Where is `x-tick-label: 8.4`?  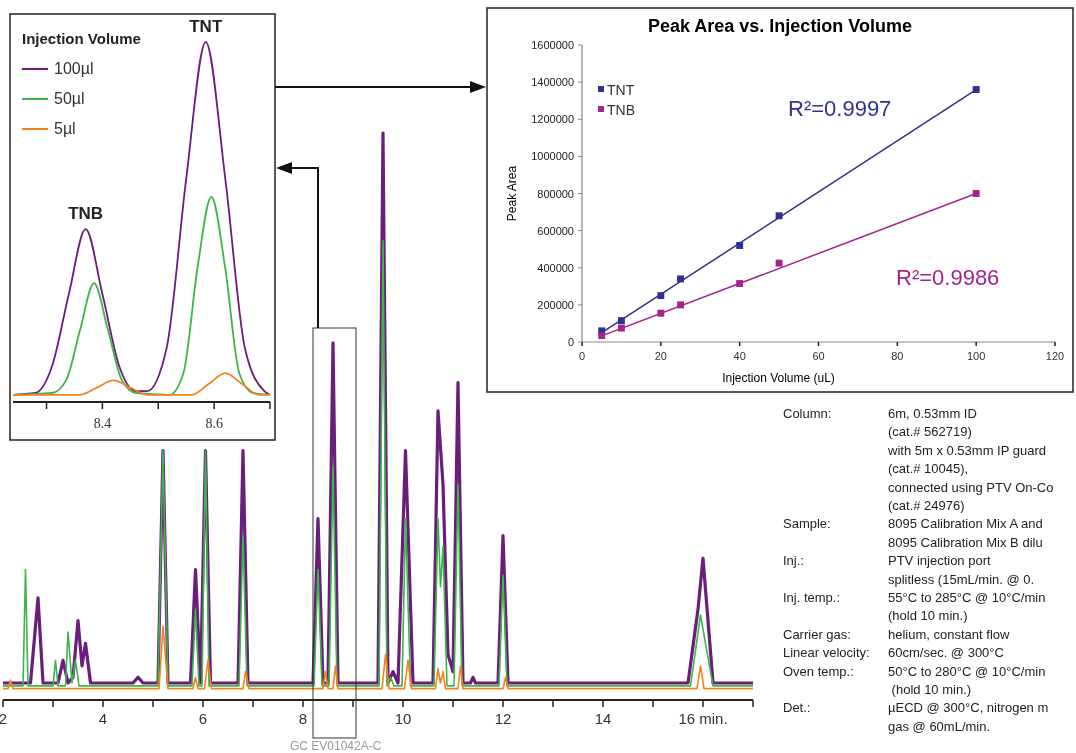 x-tick-label: 8.4 is located at coordinates (102, 423).